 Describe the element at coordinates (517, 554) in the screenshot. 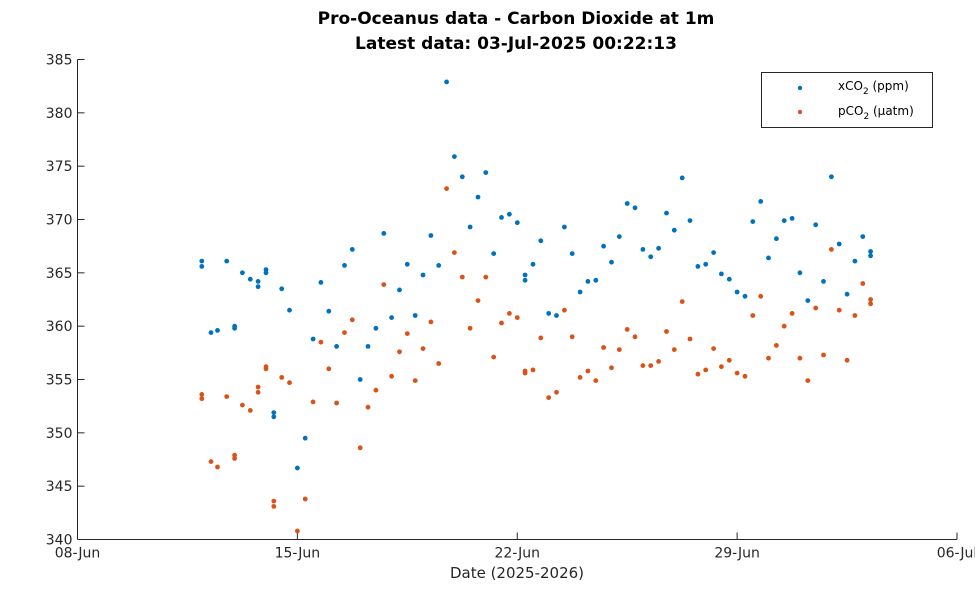

I see `x-tick-label: 22-Jun` at that location.